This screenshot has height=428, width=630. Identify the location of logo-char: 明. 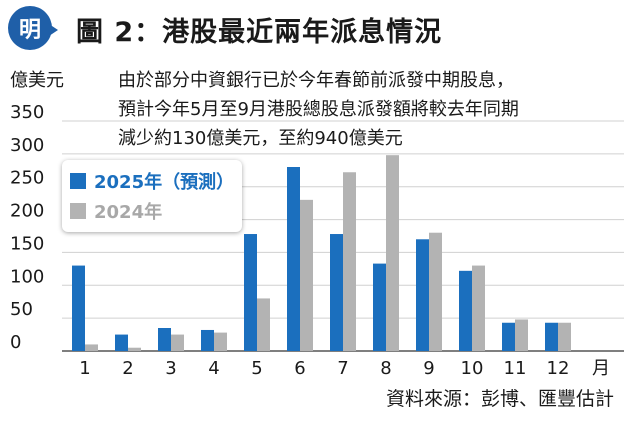
(29, 30).